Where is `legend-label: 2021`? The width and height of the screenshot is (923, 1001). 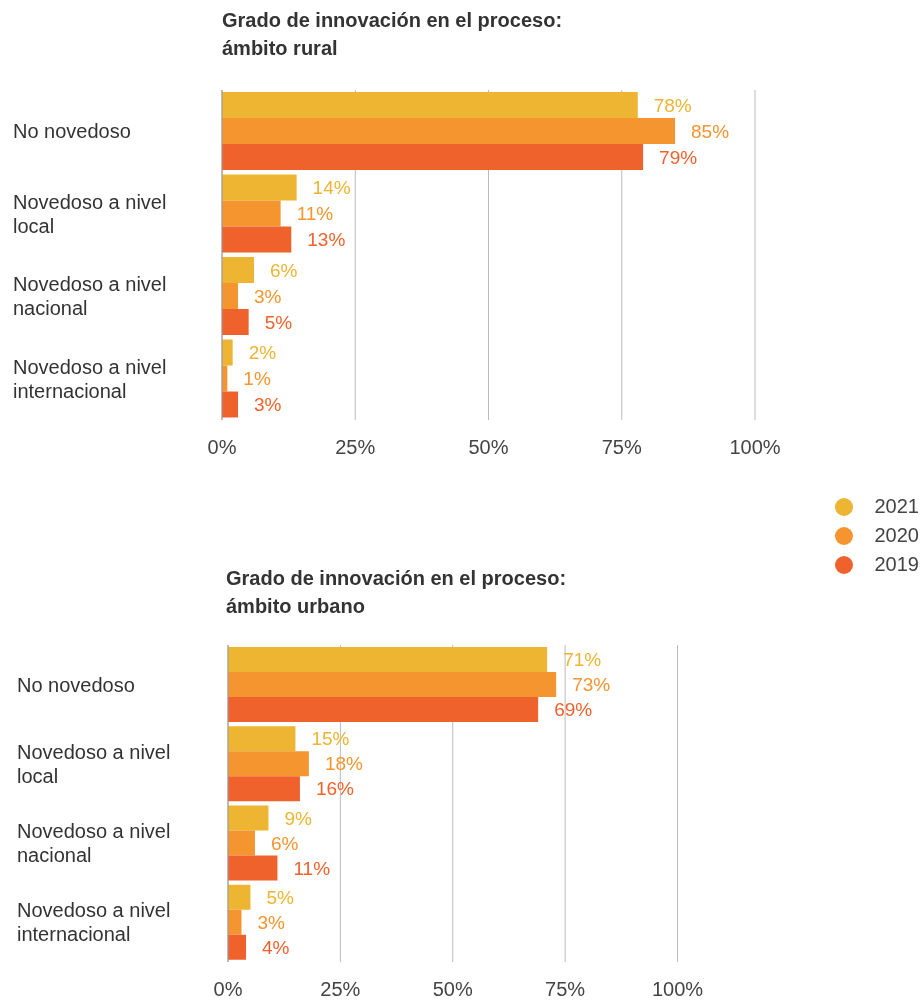
legend-label: 2021 is located at coordinates (896, 506).